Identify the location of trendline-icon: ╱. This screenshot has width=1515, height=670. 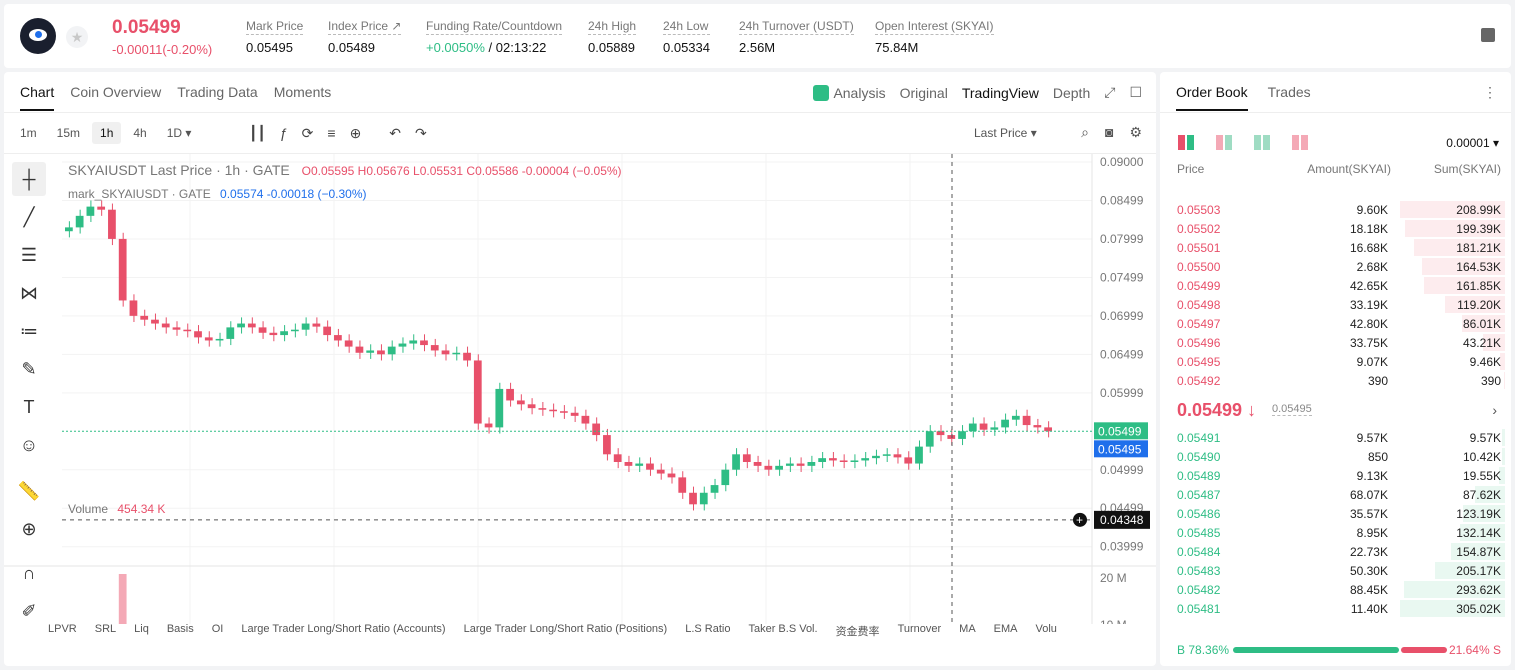
(29, 217).